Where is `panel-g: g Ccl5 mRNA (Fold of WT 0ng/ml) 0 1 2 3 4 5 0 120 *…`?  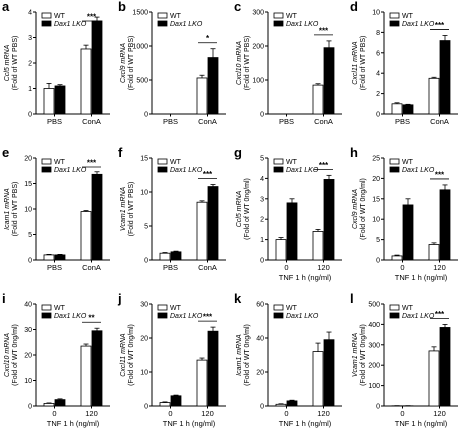
panel-g: g Ccl5 mRNA (Fold of WT 0ng/ml) 0 1 2 3 4 5 0 120 *… is located at coordinates (288, 213).